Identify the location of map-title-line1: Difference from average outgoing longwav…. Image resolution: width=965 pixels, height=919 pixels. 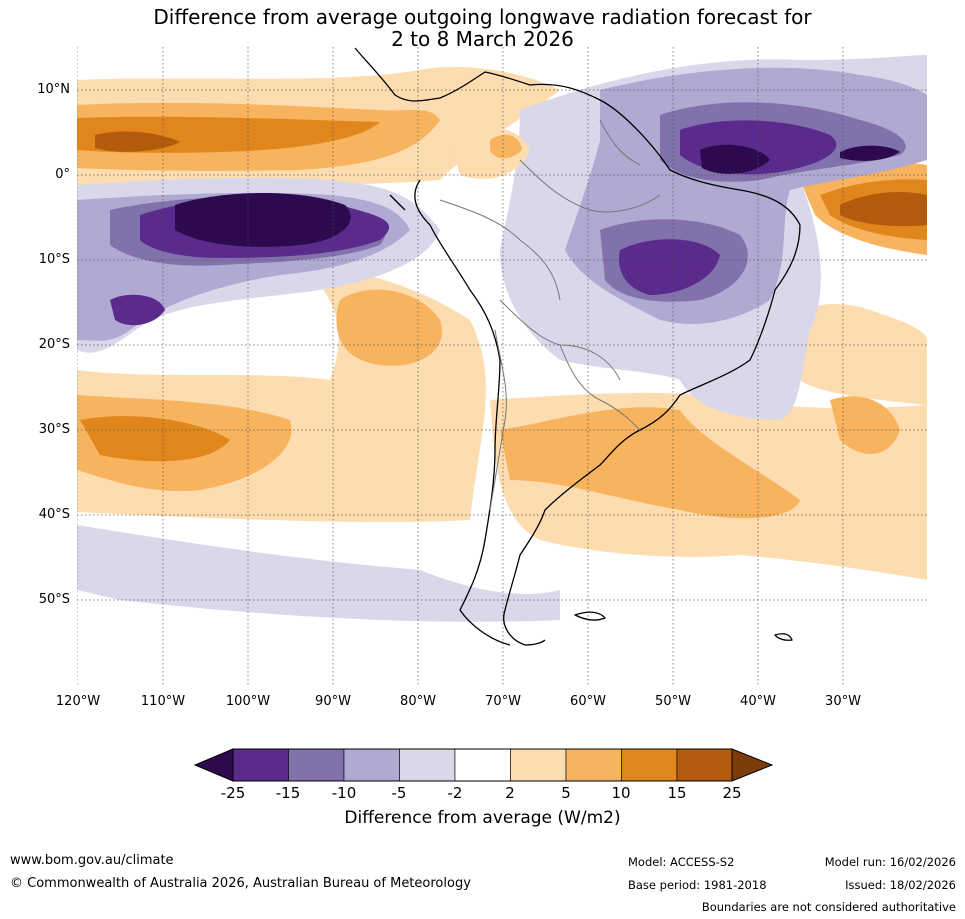
(482, 17).